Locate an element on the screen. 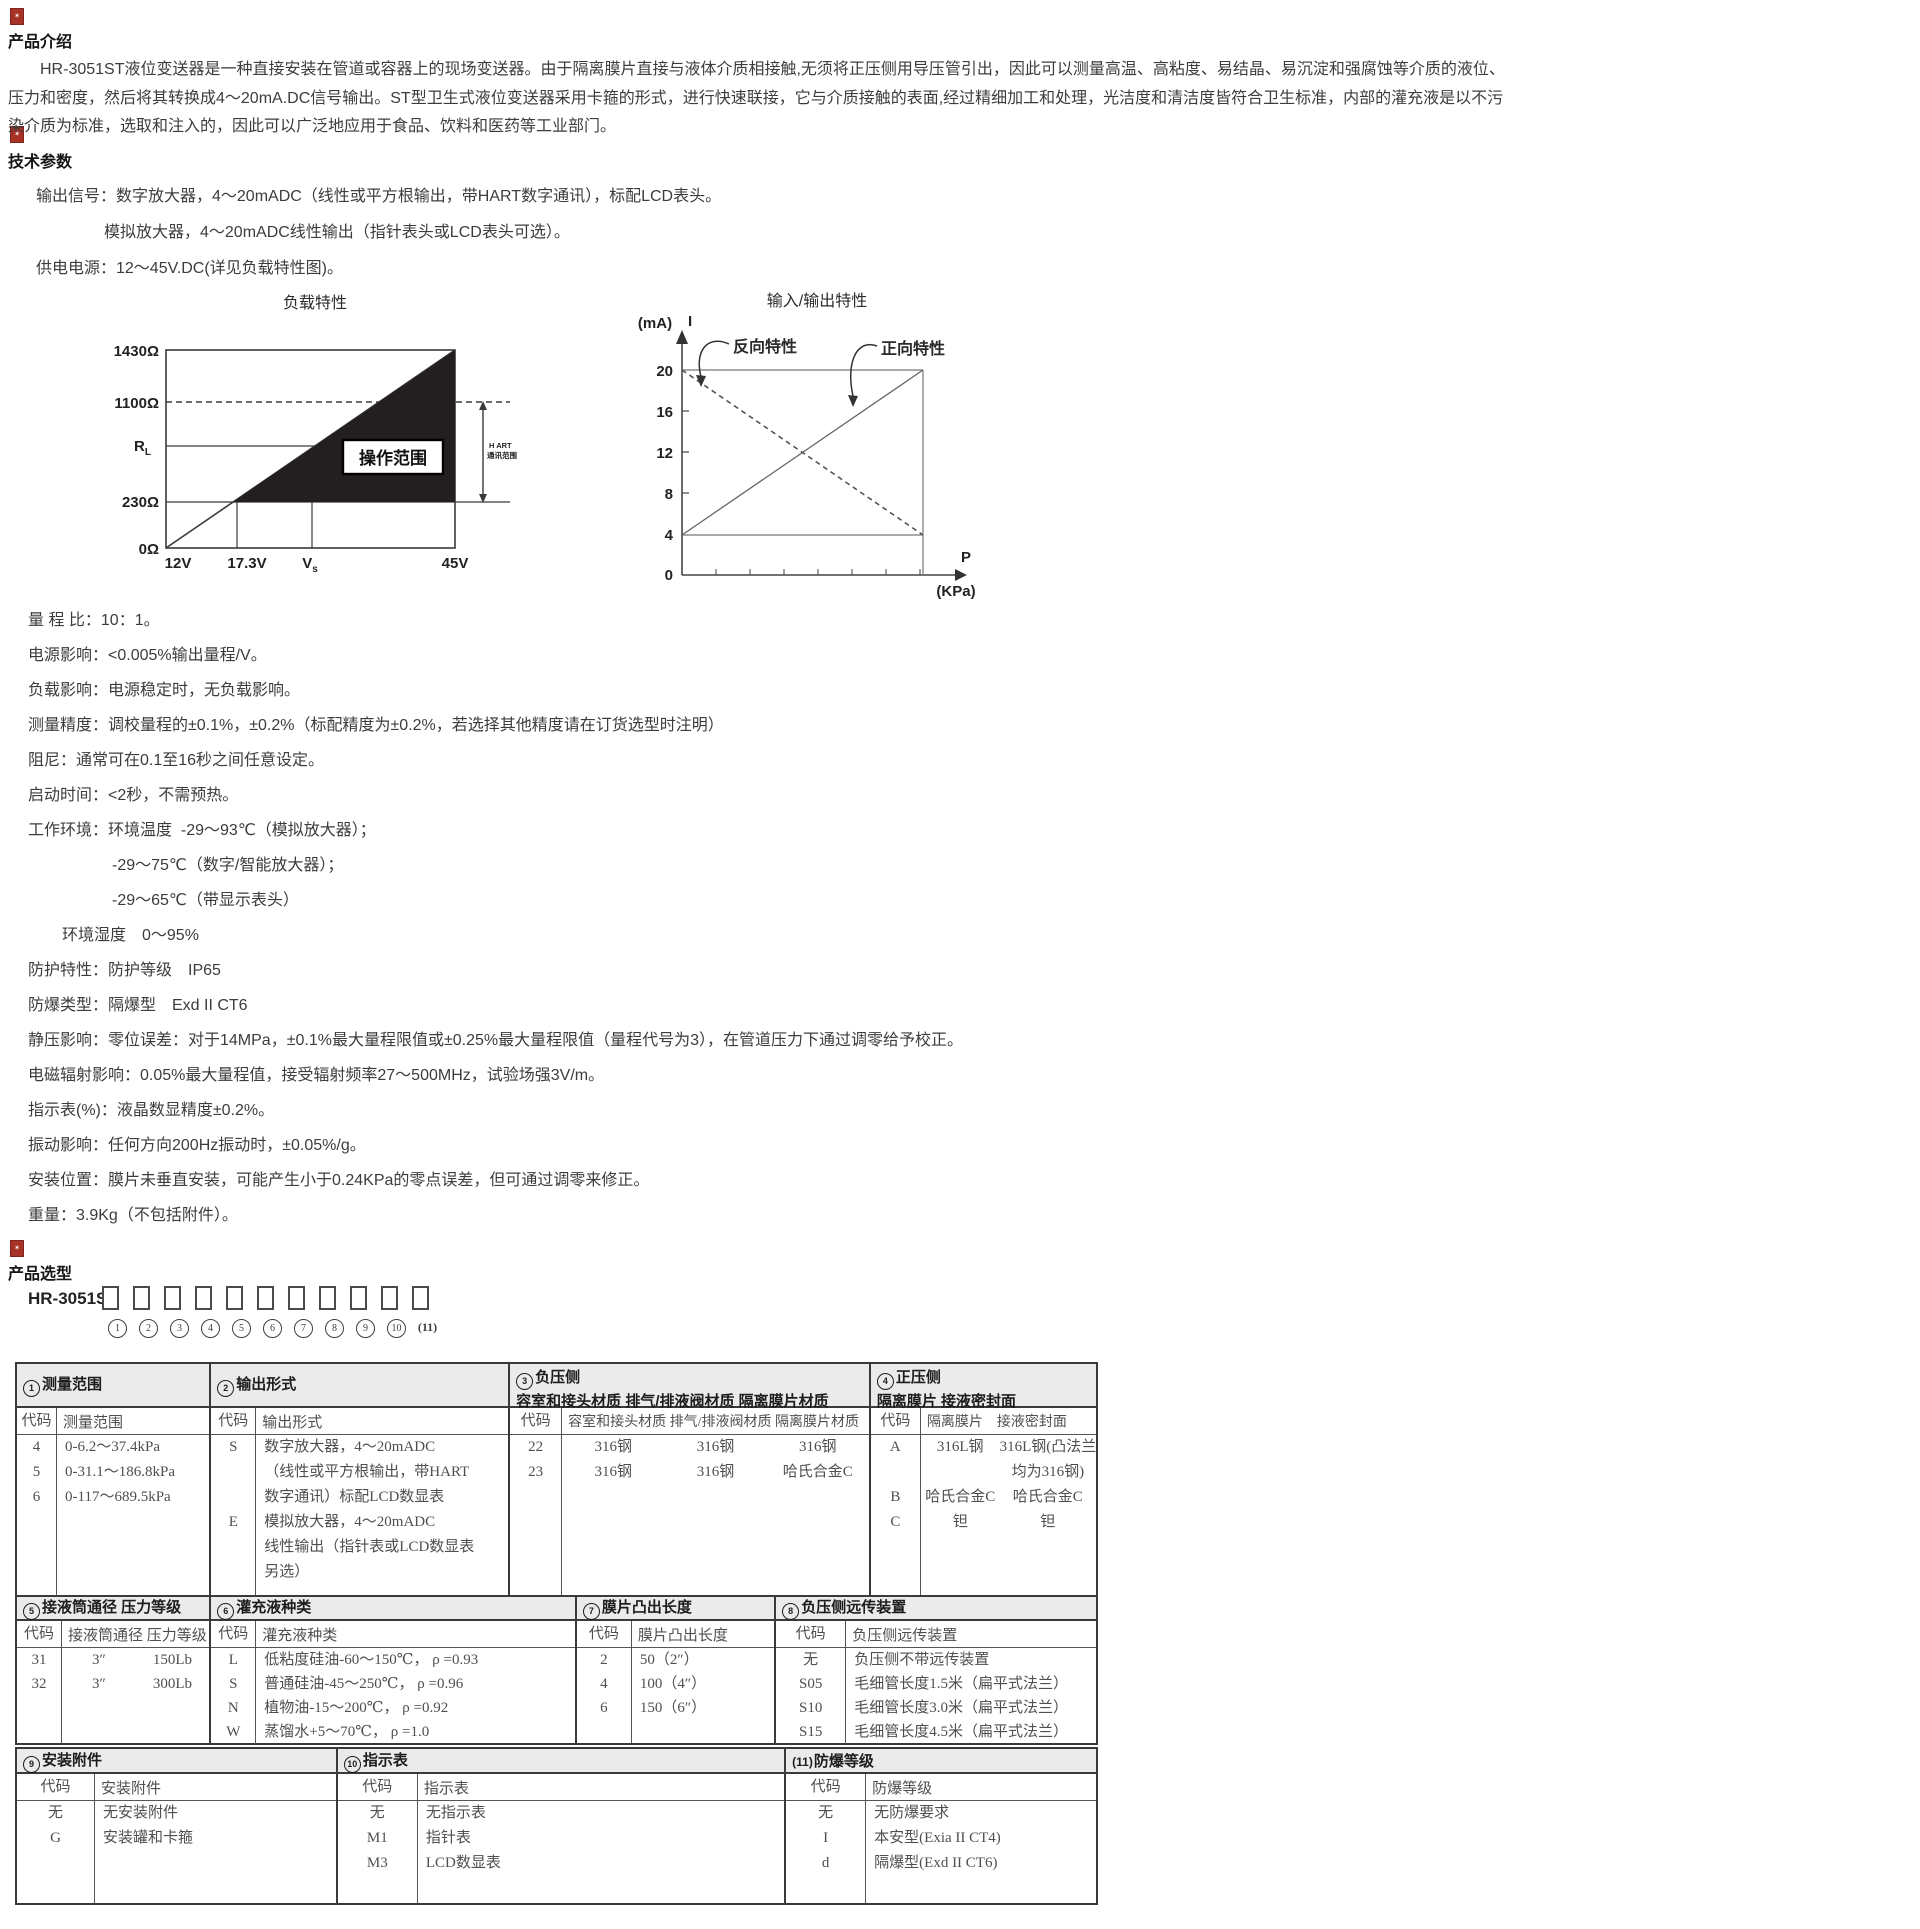 This screenshot has height=1929, width=1920. ytick: 230Ω is located at coordinates (140, 502).